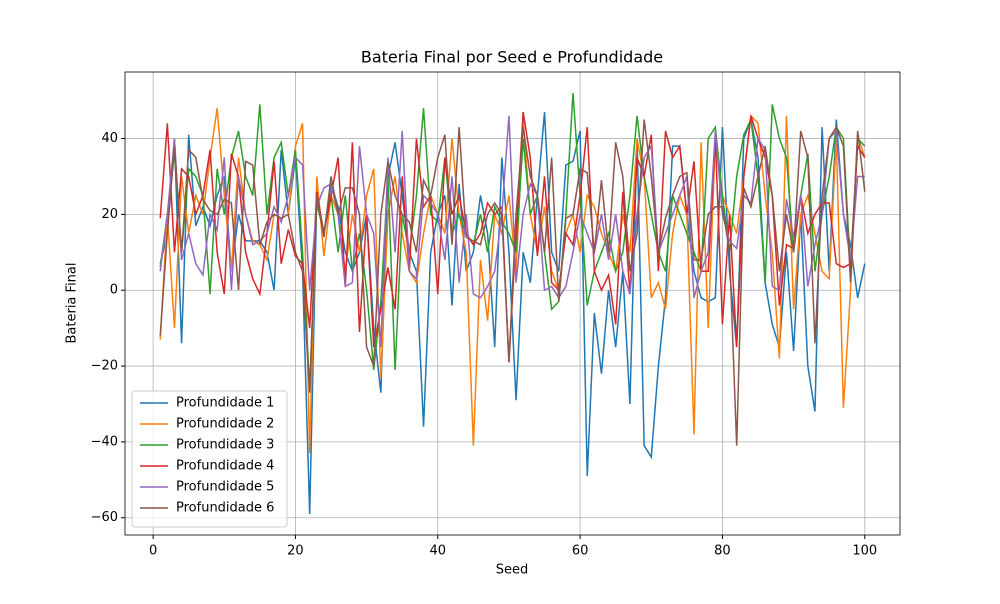 This screenshot has height=604, width=1000. Describe the element at coordinates (722, 551) in the screenshot. I see `x-tick-label: 80` at that location.